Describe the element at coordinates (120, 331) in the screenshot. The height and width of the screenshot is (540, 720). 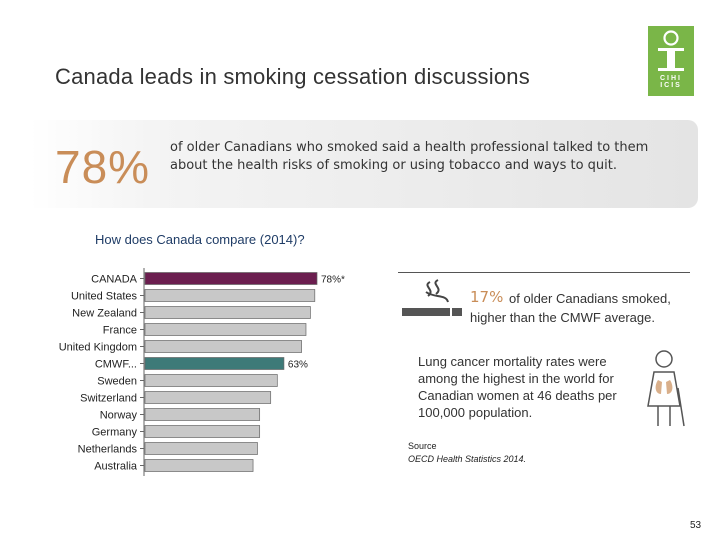
I see `category-label: France` at that location.